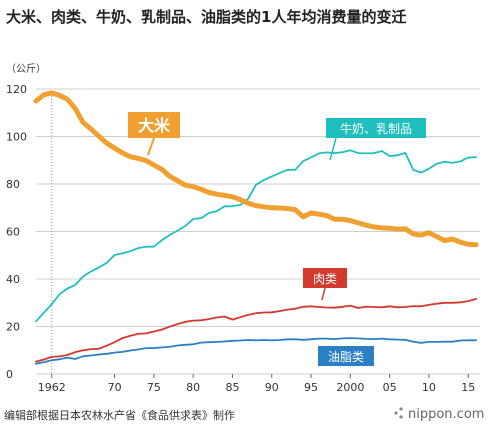 The image size is (500, 428). Describe the element at coordinates (154, 387) in the screenshot. I see `x-tick-label: 75` at that location.